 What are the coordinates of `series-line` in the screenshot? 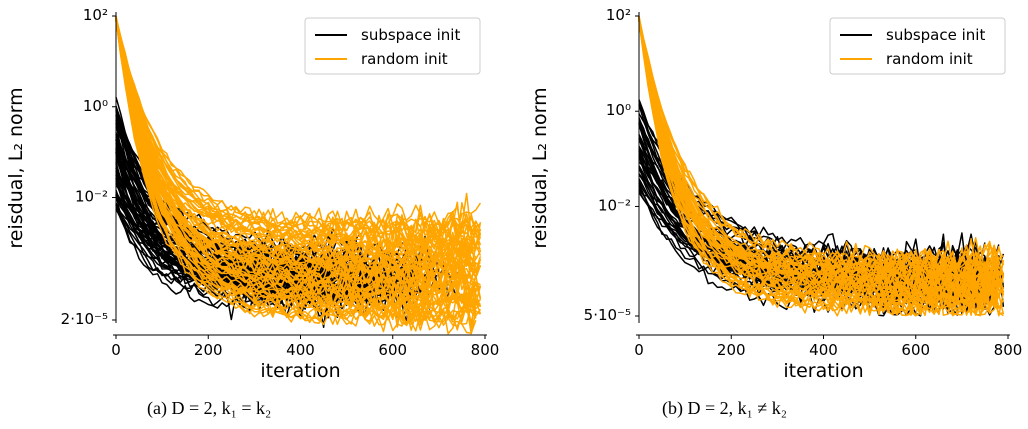 It's located at (219, 257).